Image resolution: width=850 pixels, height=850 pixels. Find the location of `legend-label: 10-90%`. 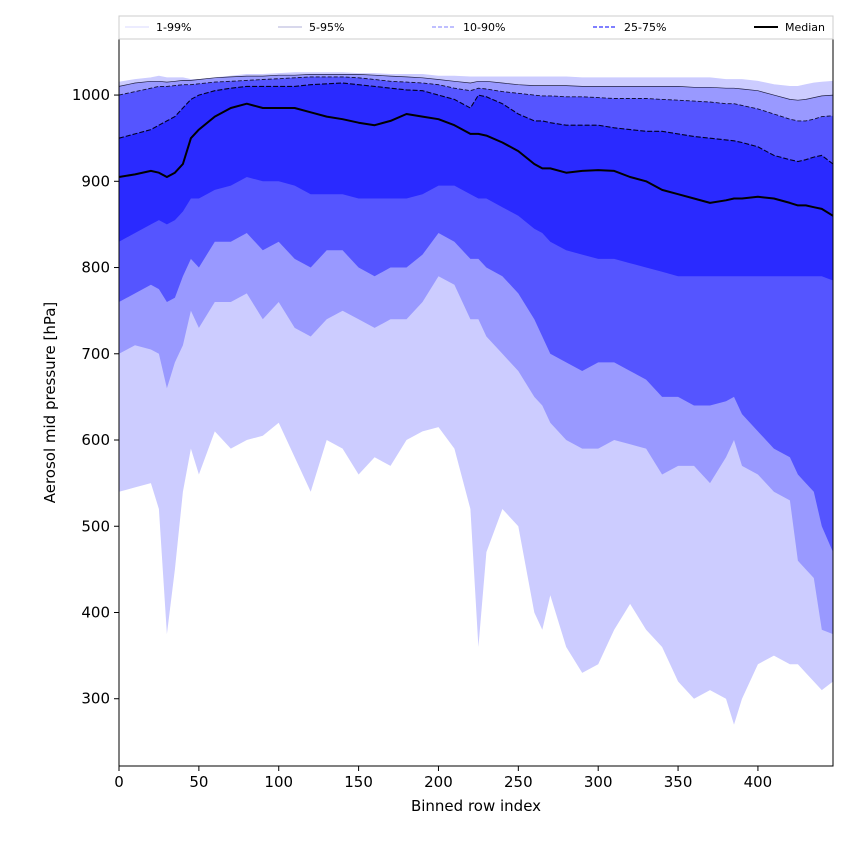

legend-label: 10-90% is located at coordinates (484, 27).